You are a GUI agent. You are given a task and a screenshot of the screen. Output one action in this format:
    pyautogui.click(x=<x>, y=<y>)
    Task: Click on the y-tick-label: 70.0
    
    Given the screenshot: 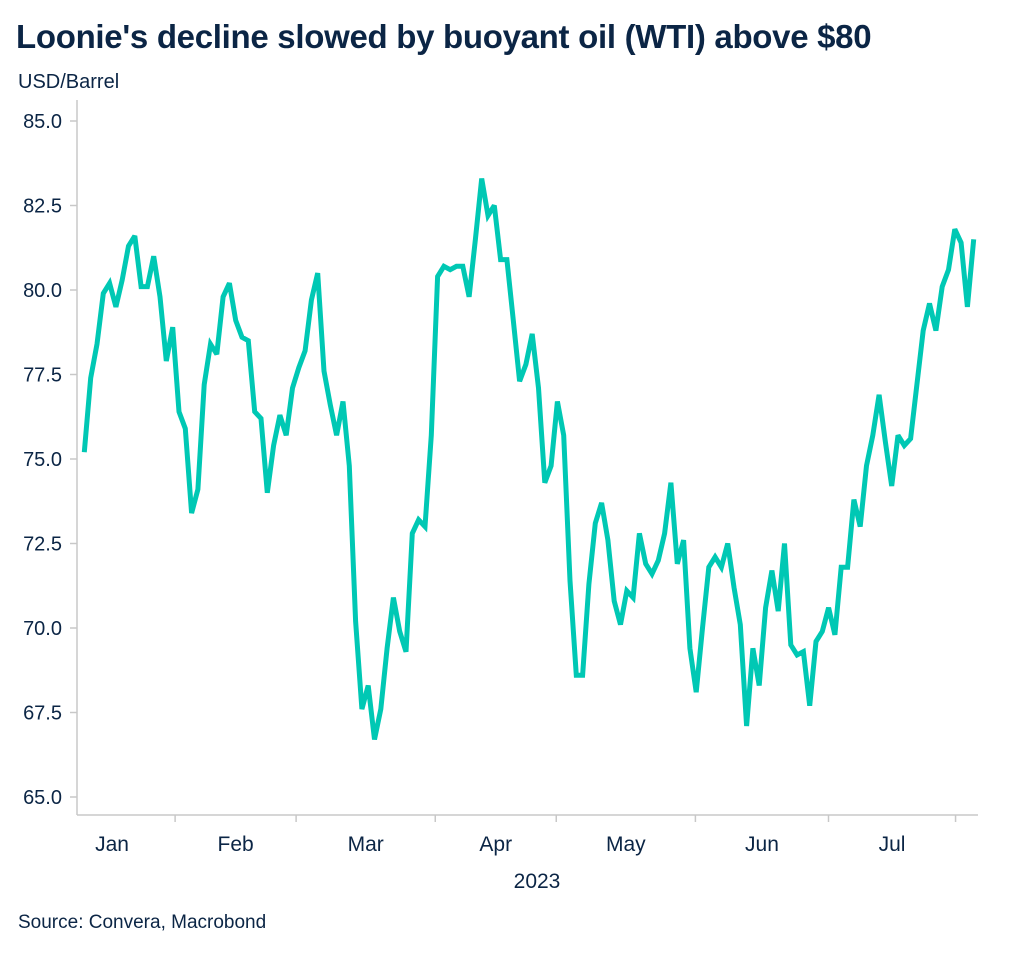 What is the action you would take?
    pyautogui.click(x=42, y=629)
    